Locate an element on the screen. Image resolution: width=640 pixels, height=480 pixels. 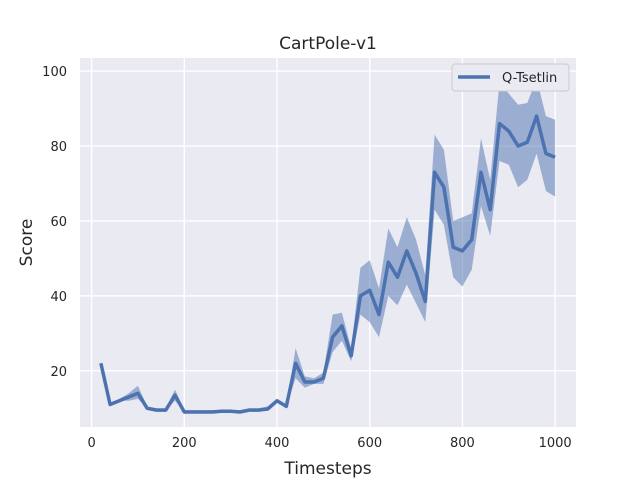
x-axis-label: Timesteps is located at coordinates (327, 469).